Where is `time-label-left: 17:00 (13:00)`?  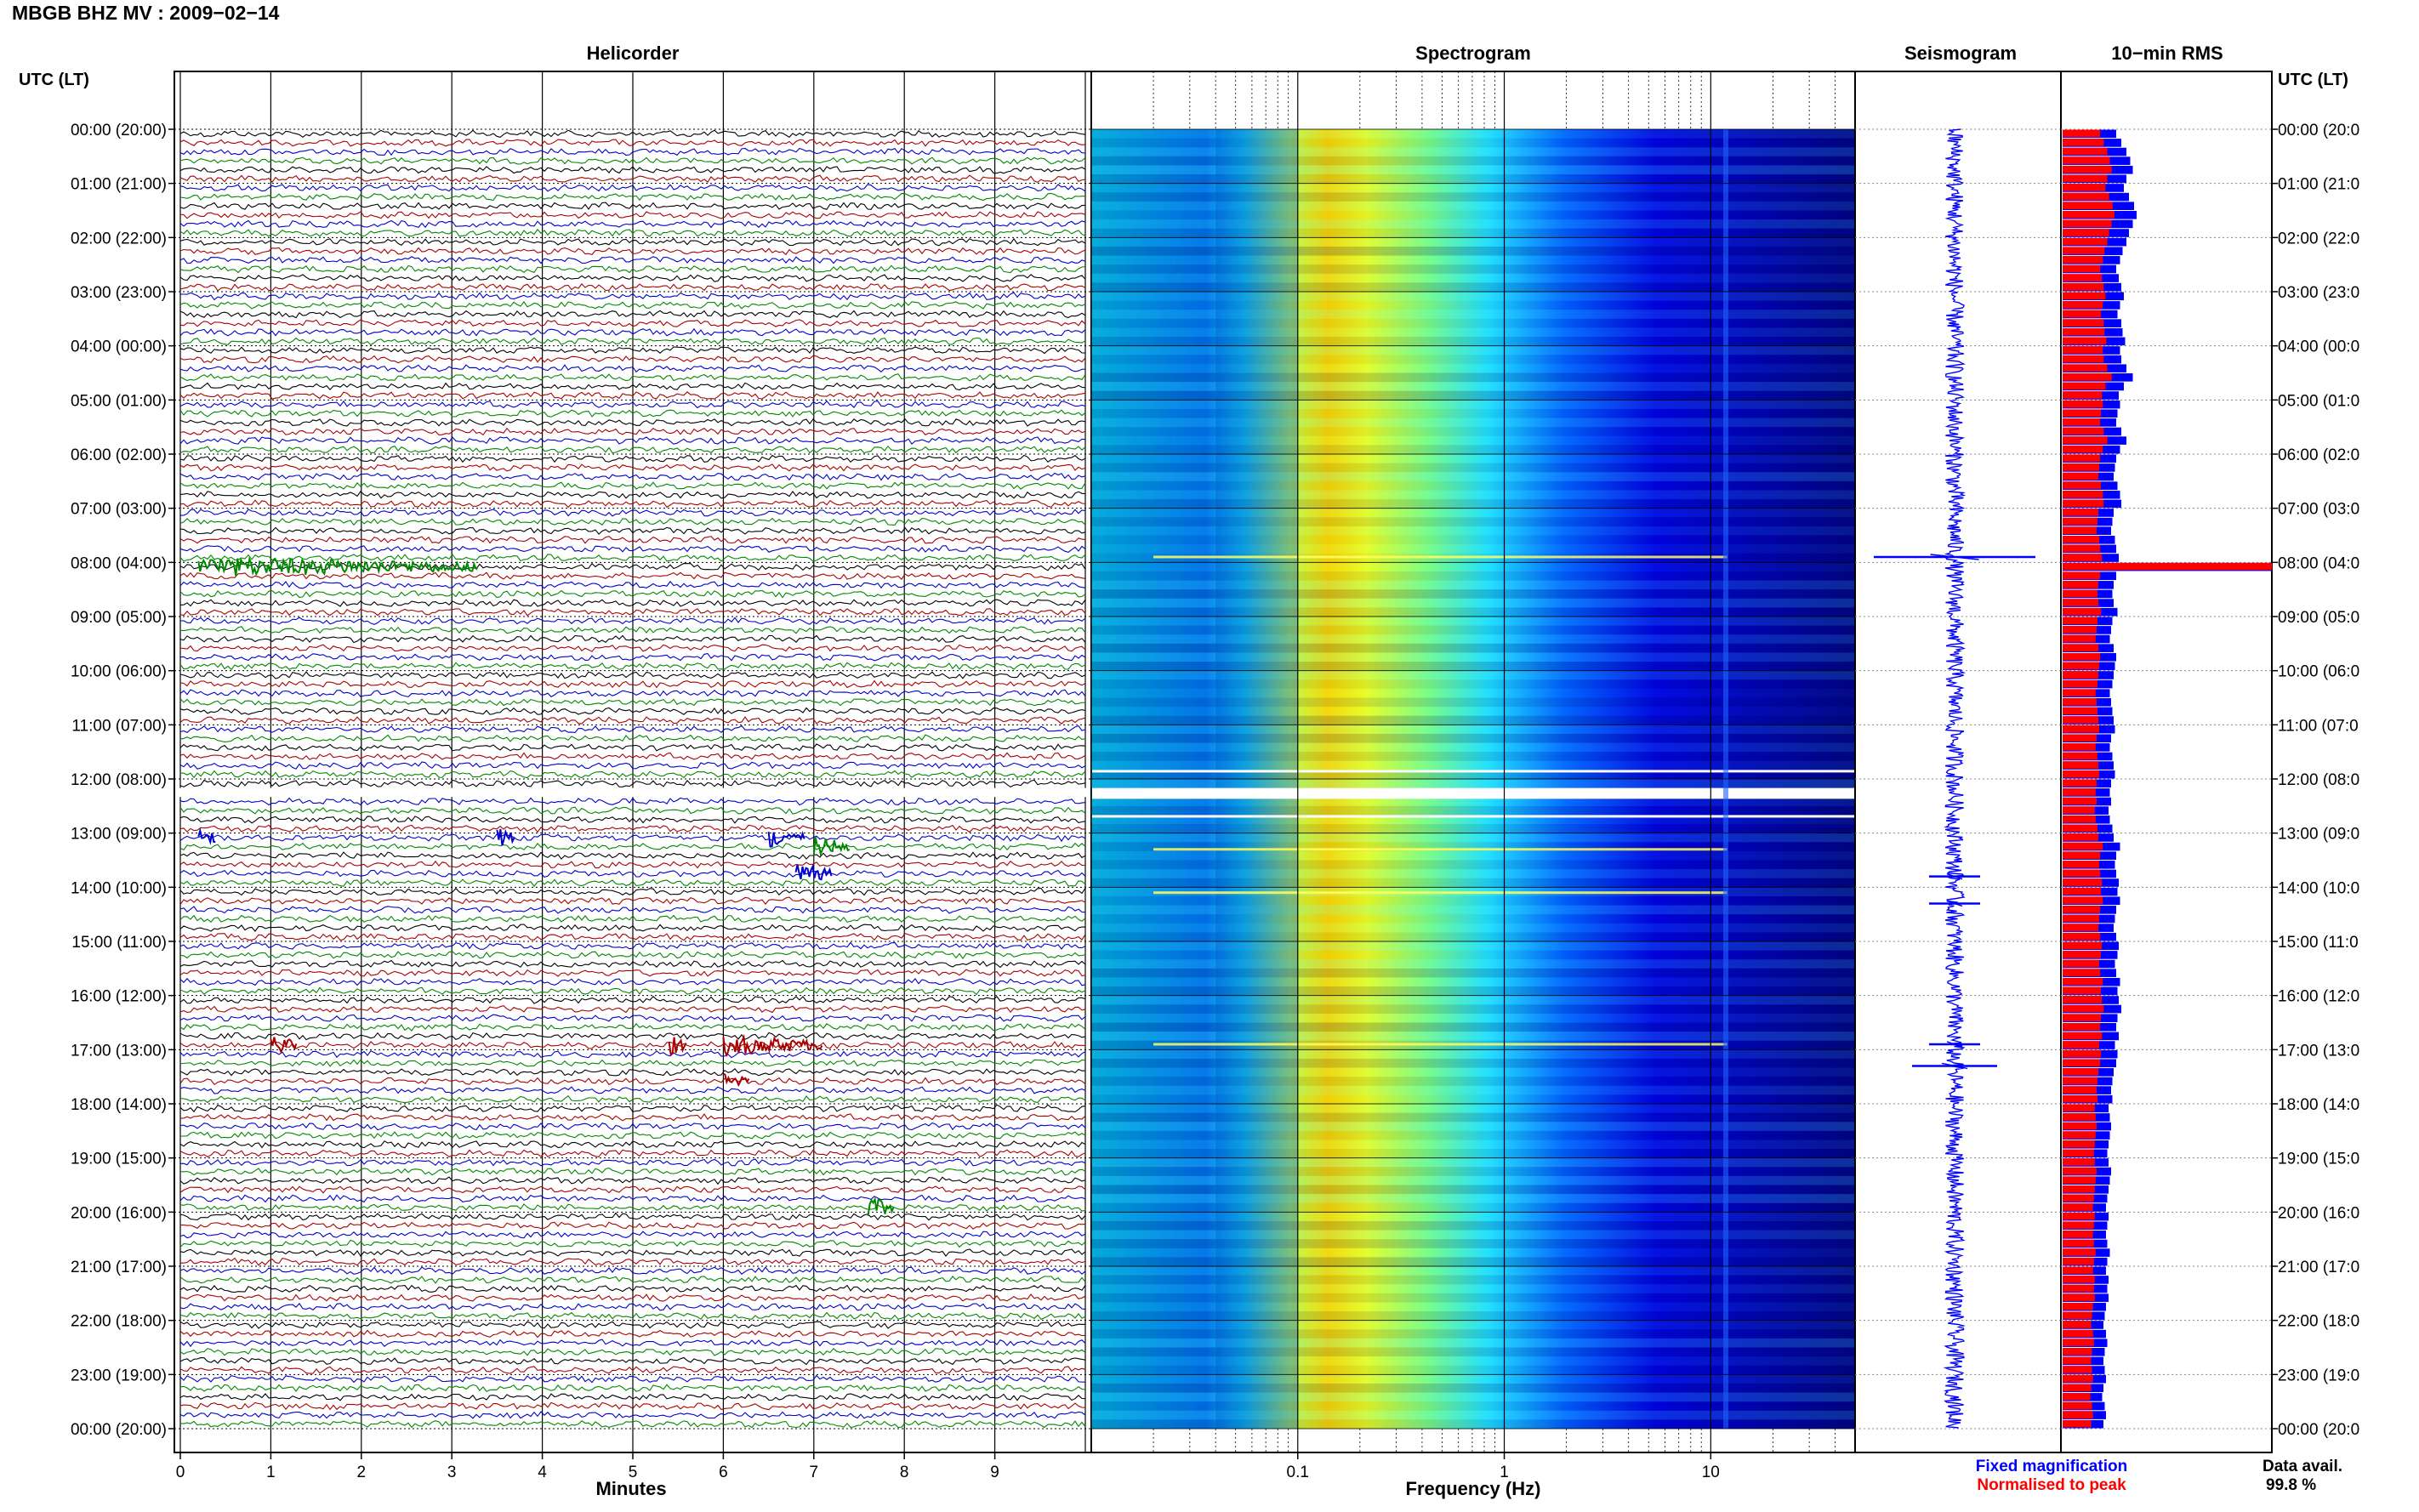 time-label-left: 17:00 (13:00) is located at coordinates (119, 1051).